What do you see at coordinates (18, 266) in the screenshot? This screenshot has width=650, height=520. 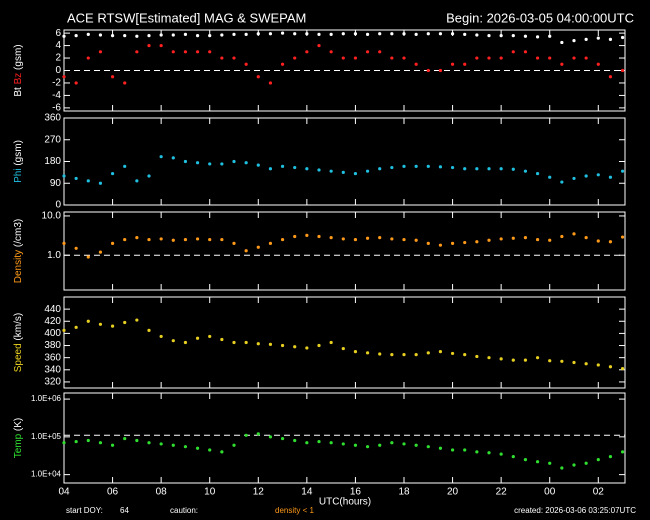 I see `y-axis-label-series: Density` at bounding box center [18, 266].